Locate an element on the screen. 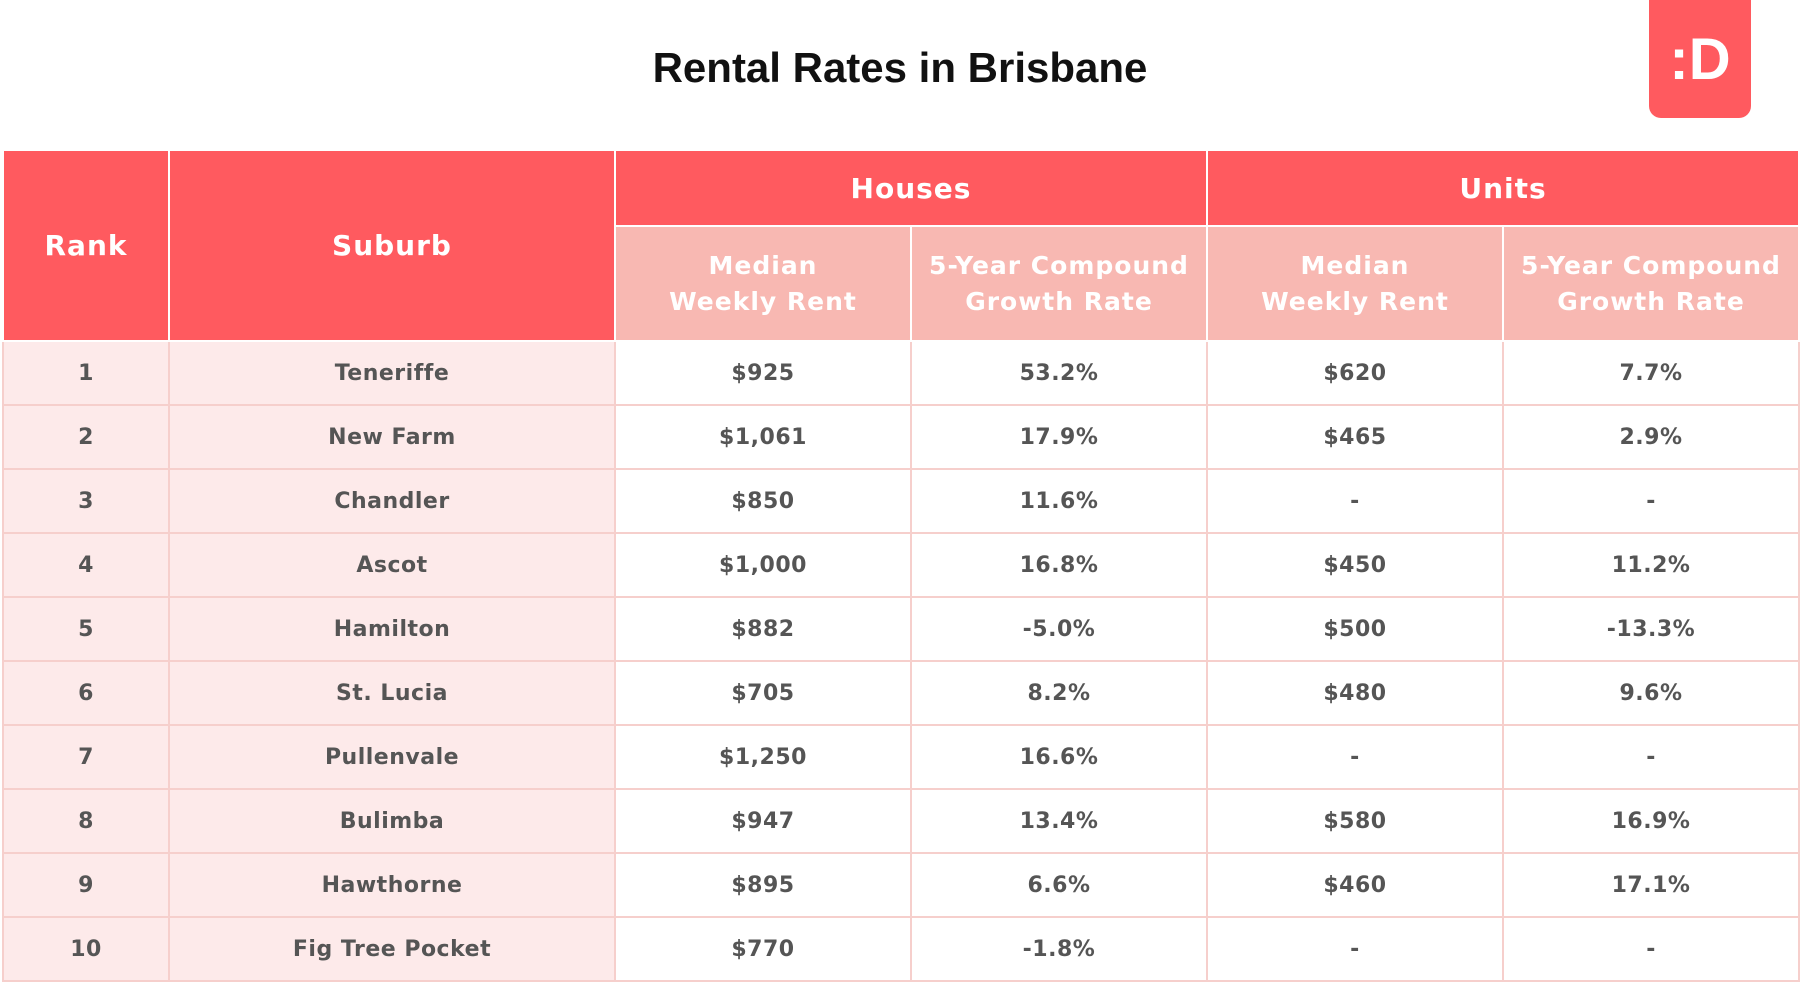  table-cell: $947 is located at coordinates (763, 821).